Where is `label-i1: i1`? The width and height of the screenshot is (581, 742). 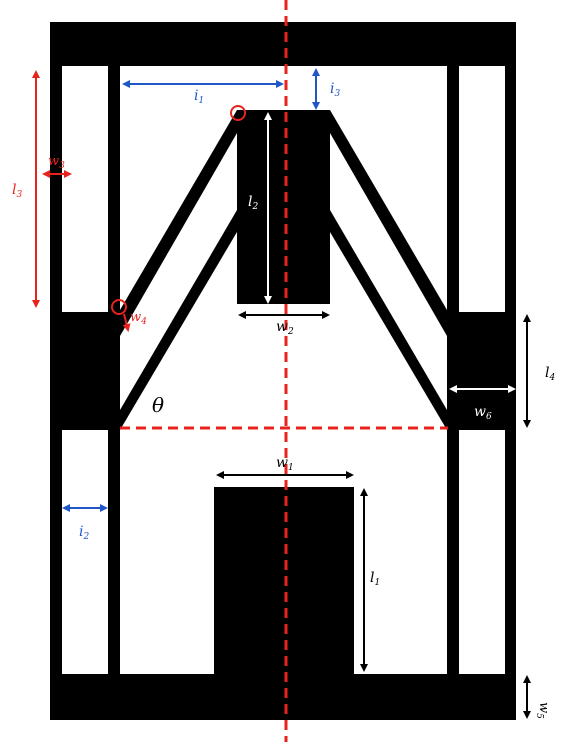 label-i1: i1 is located at coordinates (199, 97).